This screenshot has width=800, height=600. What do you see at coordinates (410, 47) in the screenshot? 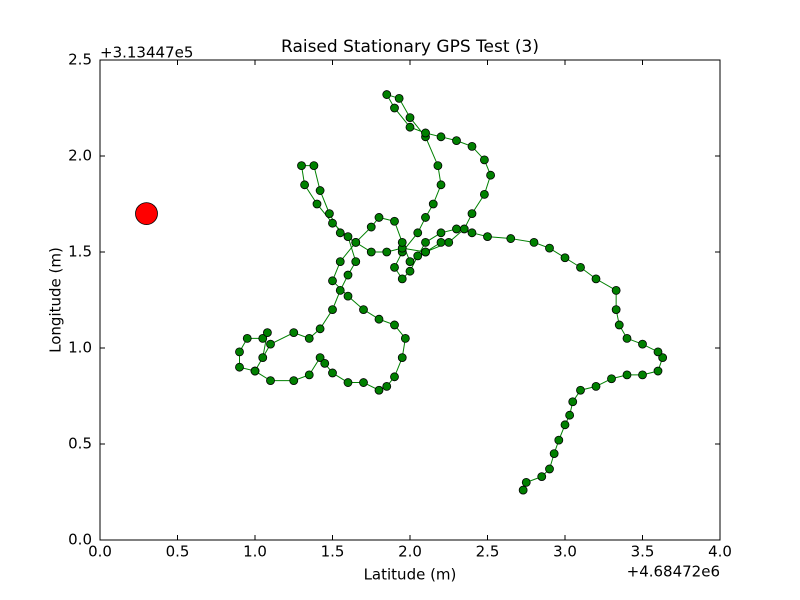
I see `chart-title: Raised Stationary GPS Test (3)` at bounding box center [410, 47].